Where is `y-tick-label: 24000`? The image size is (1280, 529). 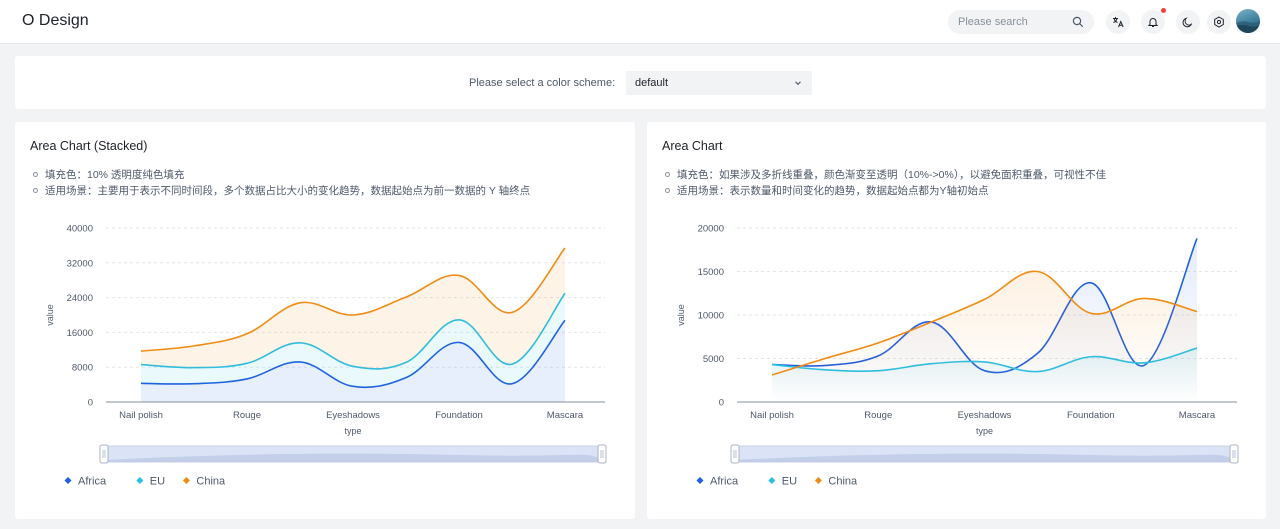
y-tick-label: 24000 is located at coordinates (80, 298).